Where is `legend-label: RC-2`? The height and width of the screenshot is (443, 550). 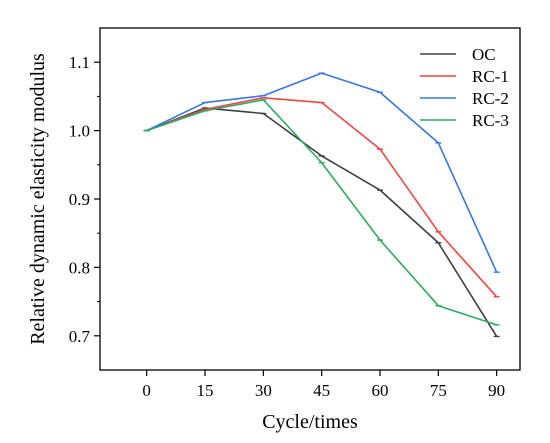 legend-label: RC-2 is located at coordinates (490, 98).